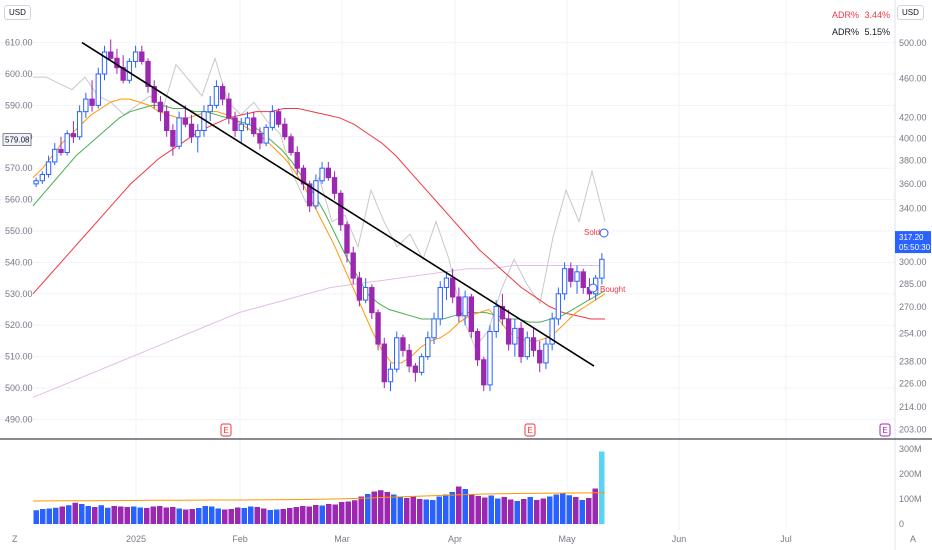 This screenshot has width=932, height=550. Describe the element at coordinates (17, 12) in the screenshot. I see `currency-left-badge: USD` at that location.